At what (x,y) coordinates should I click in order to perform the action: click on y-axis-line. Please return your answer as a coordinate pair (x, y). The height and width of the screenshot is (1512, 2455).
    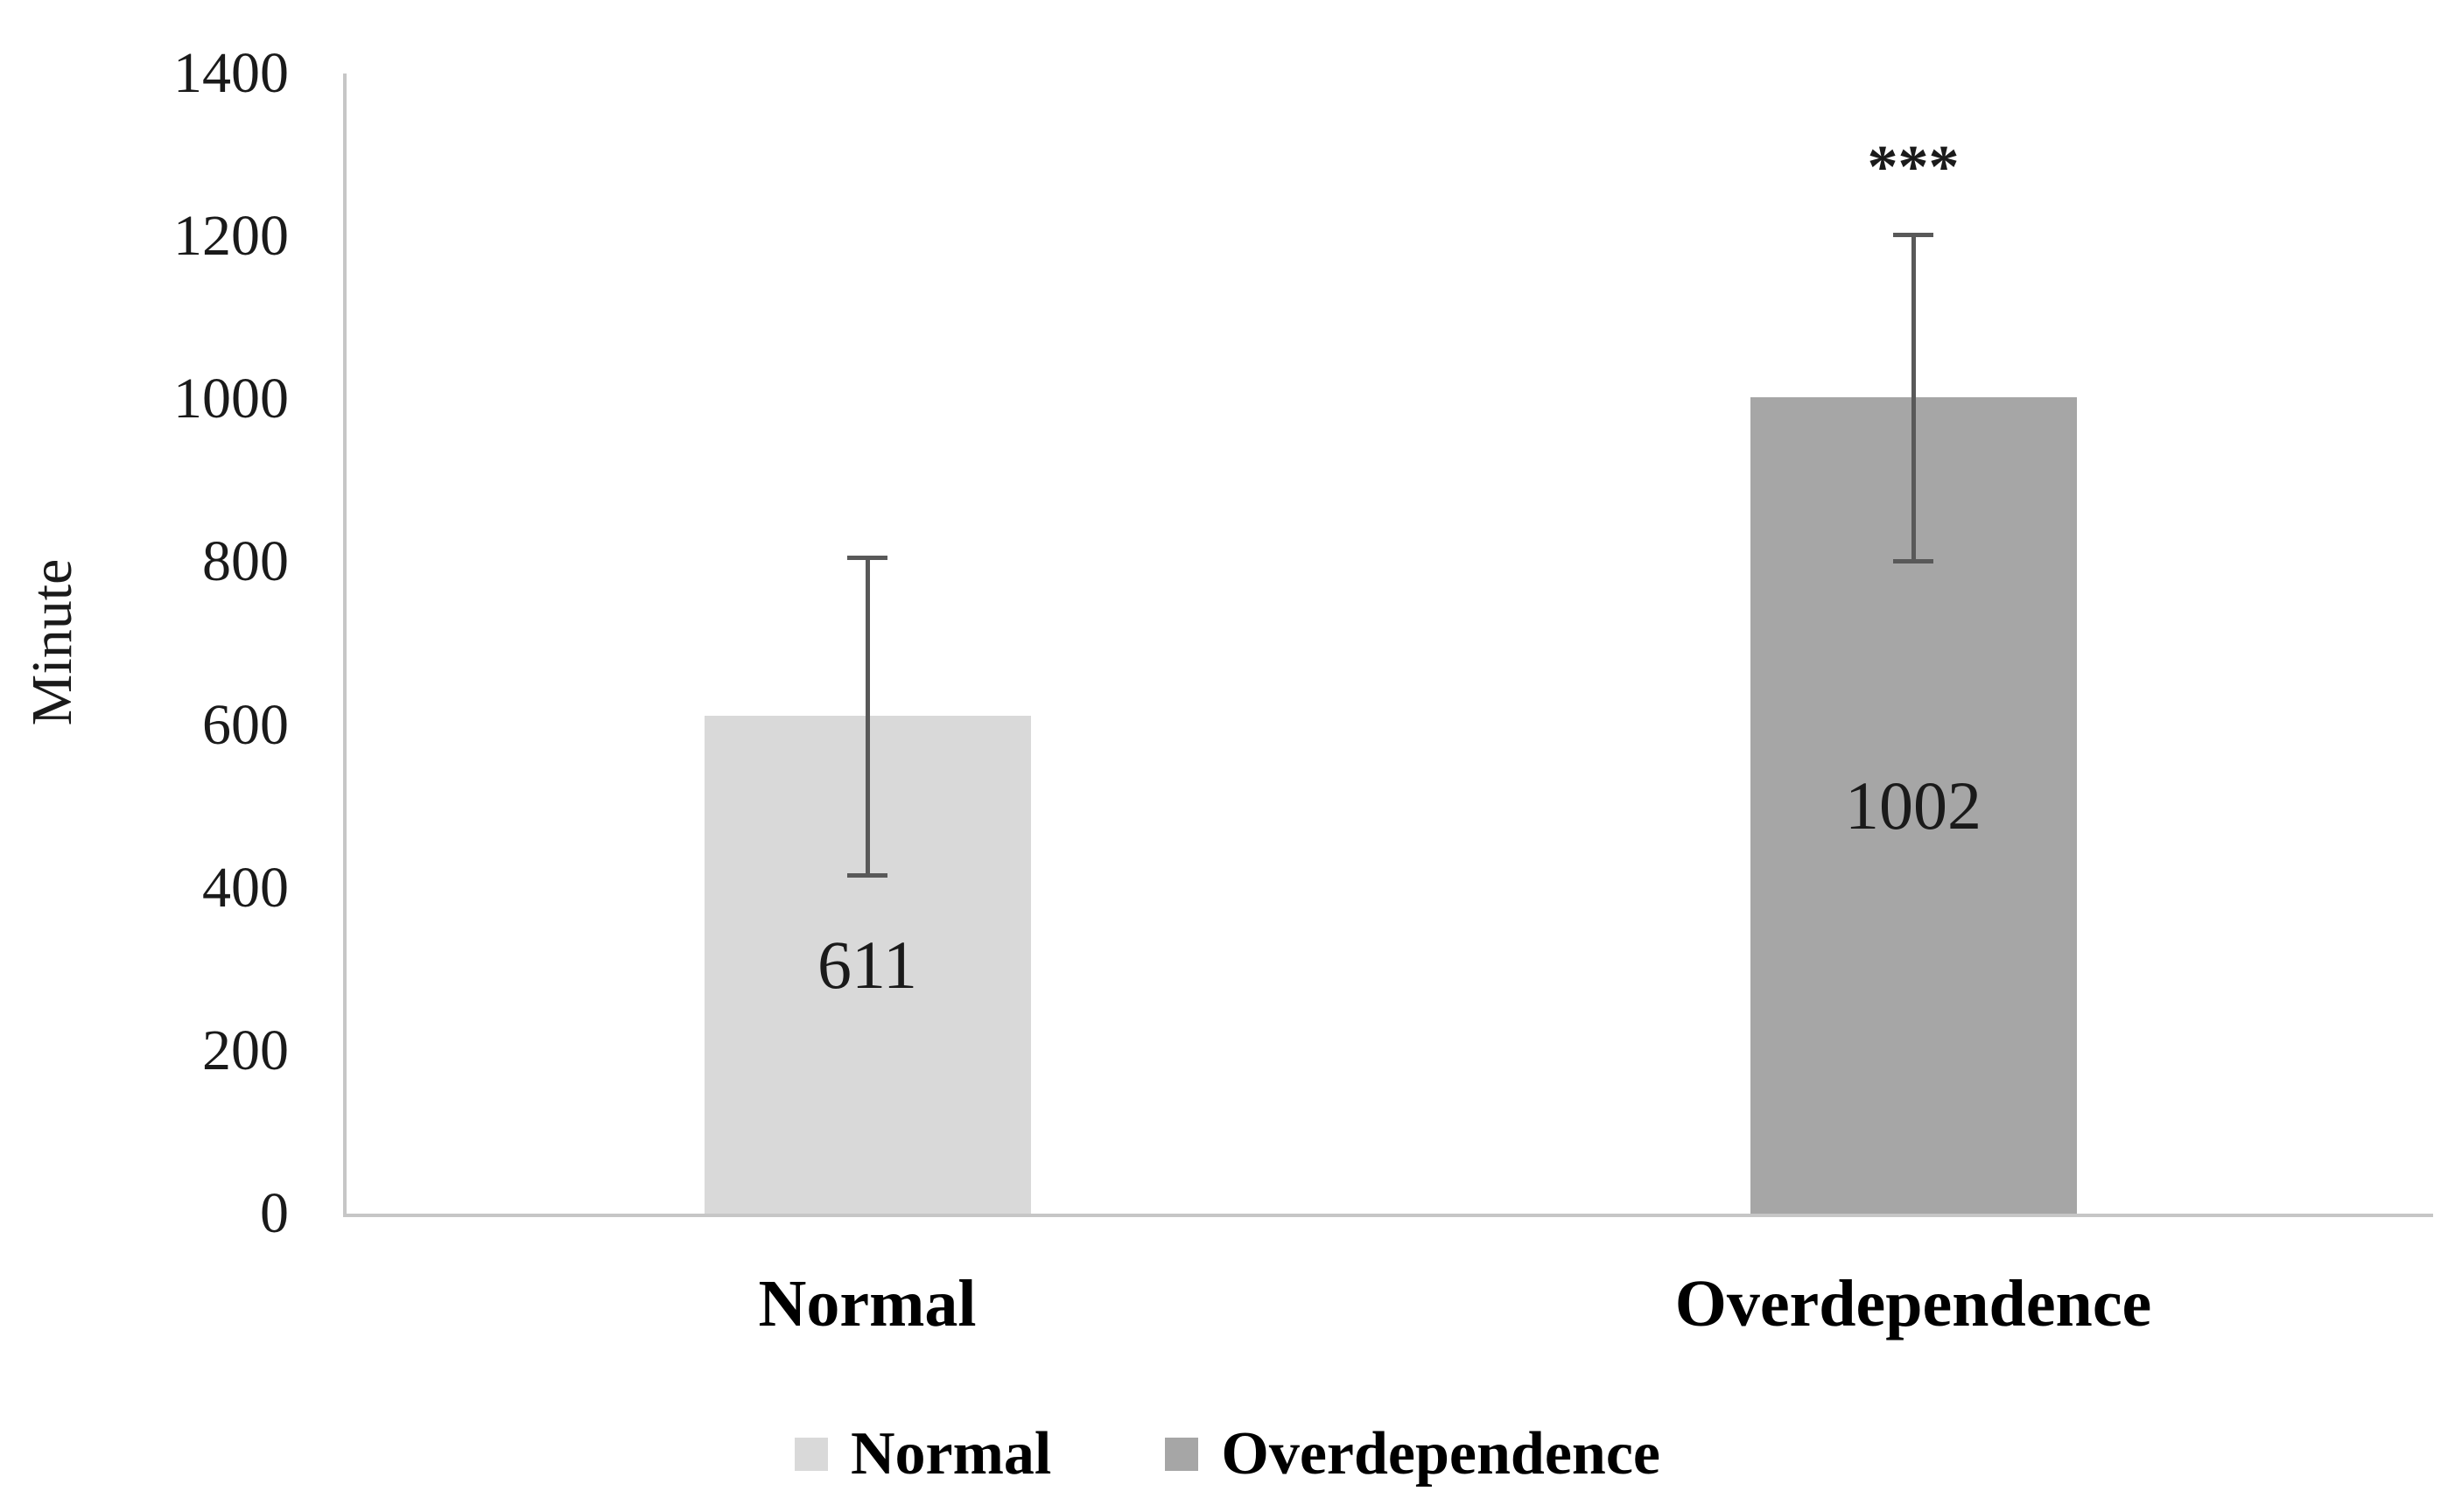
    Looking at the image, I should click on (345, 645).